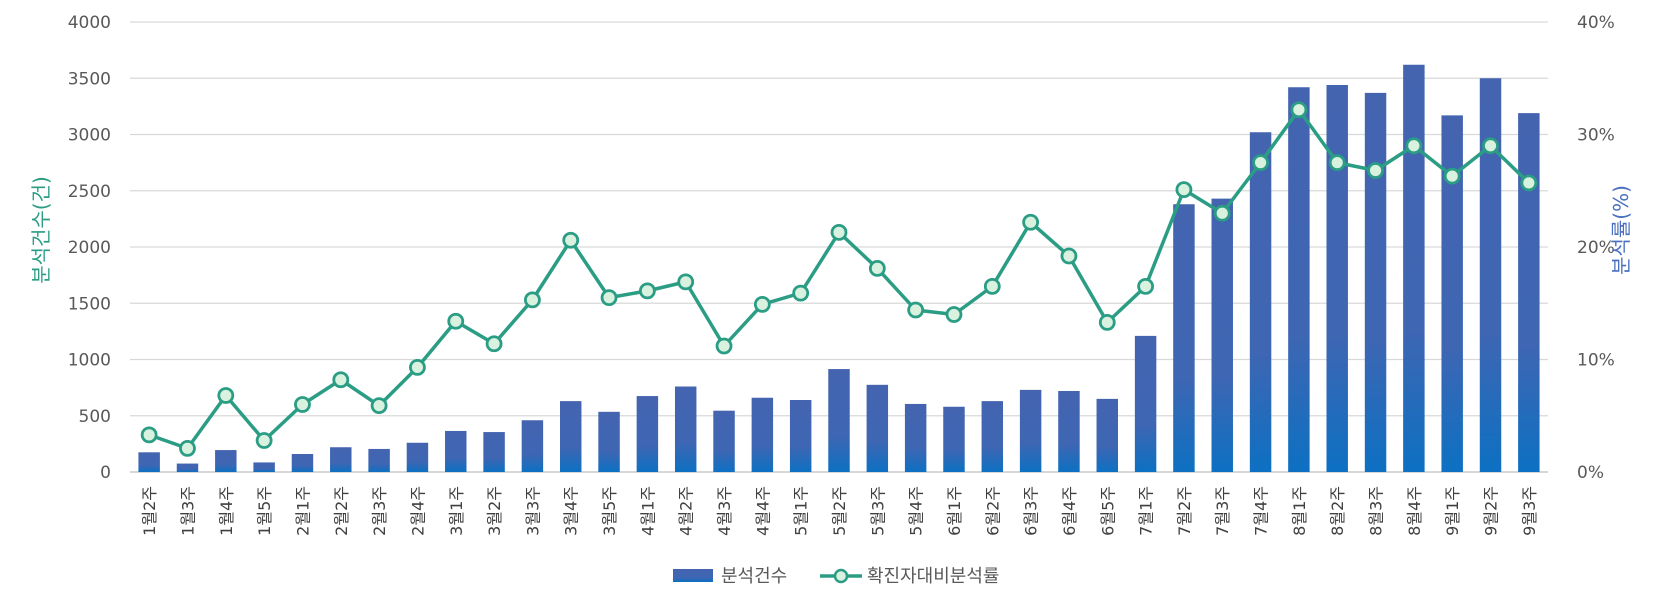 This screenshot has width=1674, height=605. Describe the element at coordinates (89, 248) in the screenshot. I see `left-axis-ticks: 0 500 1000 1500 2000 2500 3000 3500 4000` at that location.